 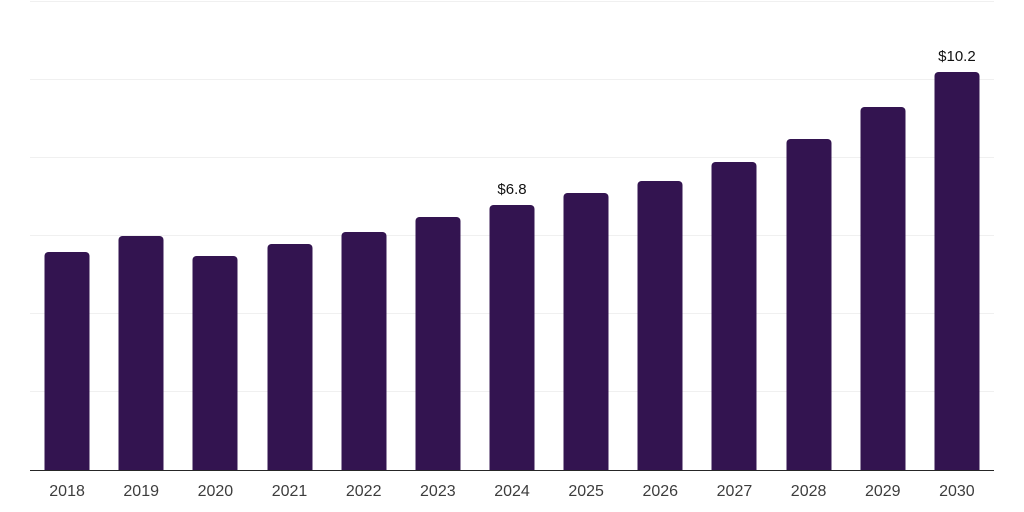 What do you see at coordinates (215, 236) in the screenshot?
I see `bar-slot-2020` at bounding box center [215, 236].